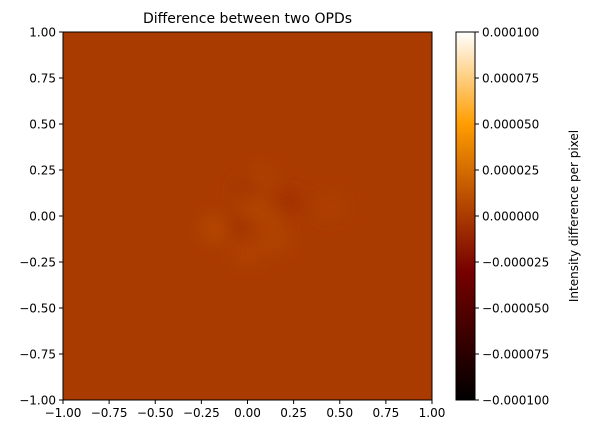 This screenshot has height=435, width=591. Describe the element at coordinates (155, 413) in the screenshot. I see `x-tick-label: −0.50` at that location.